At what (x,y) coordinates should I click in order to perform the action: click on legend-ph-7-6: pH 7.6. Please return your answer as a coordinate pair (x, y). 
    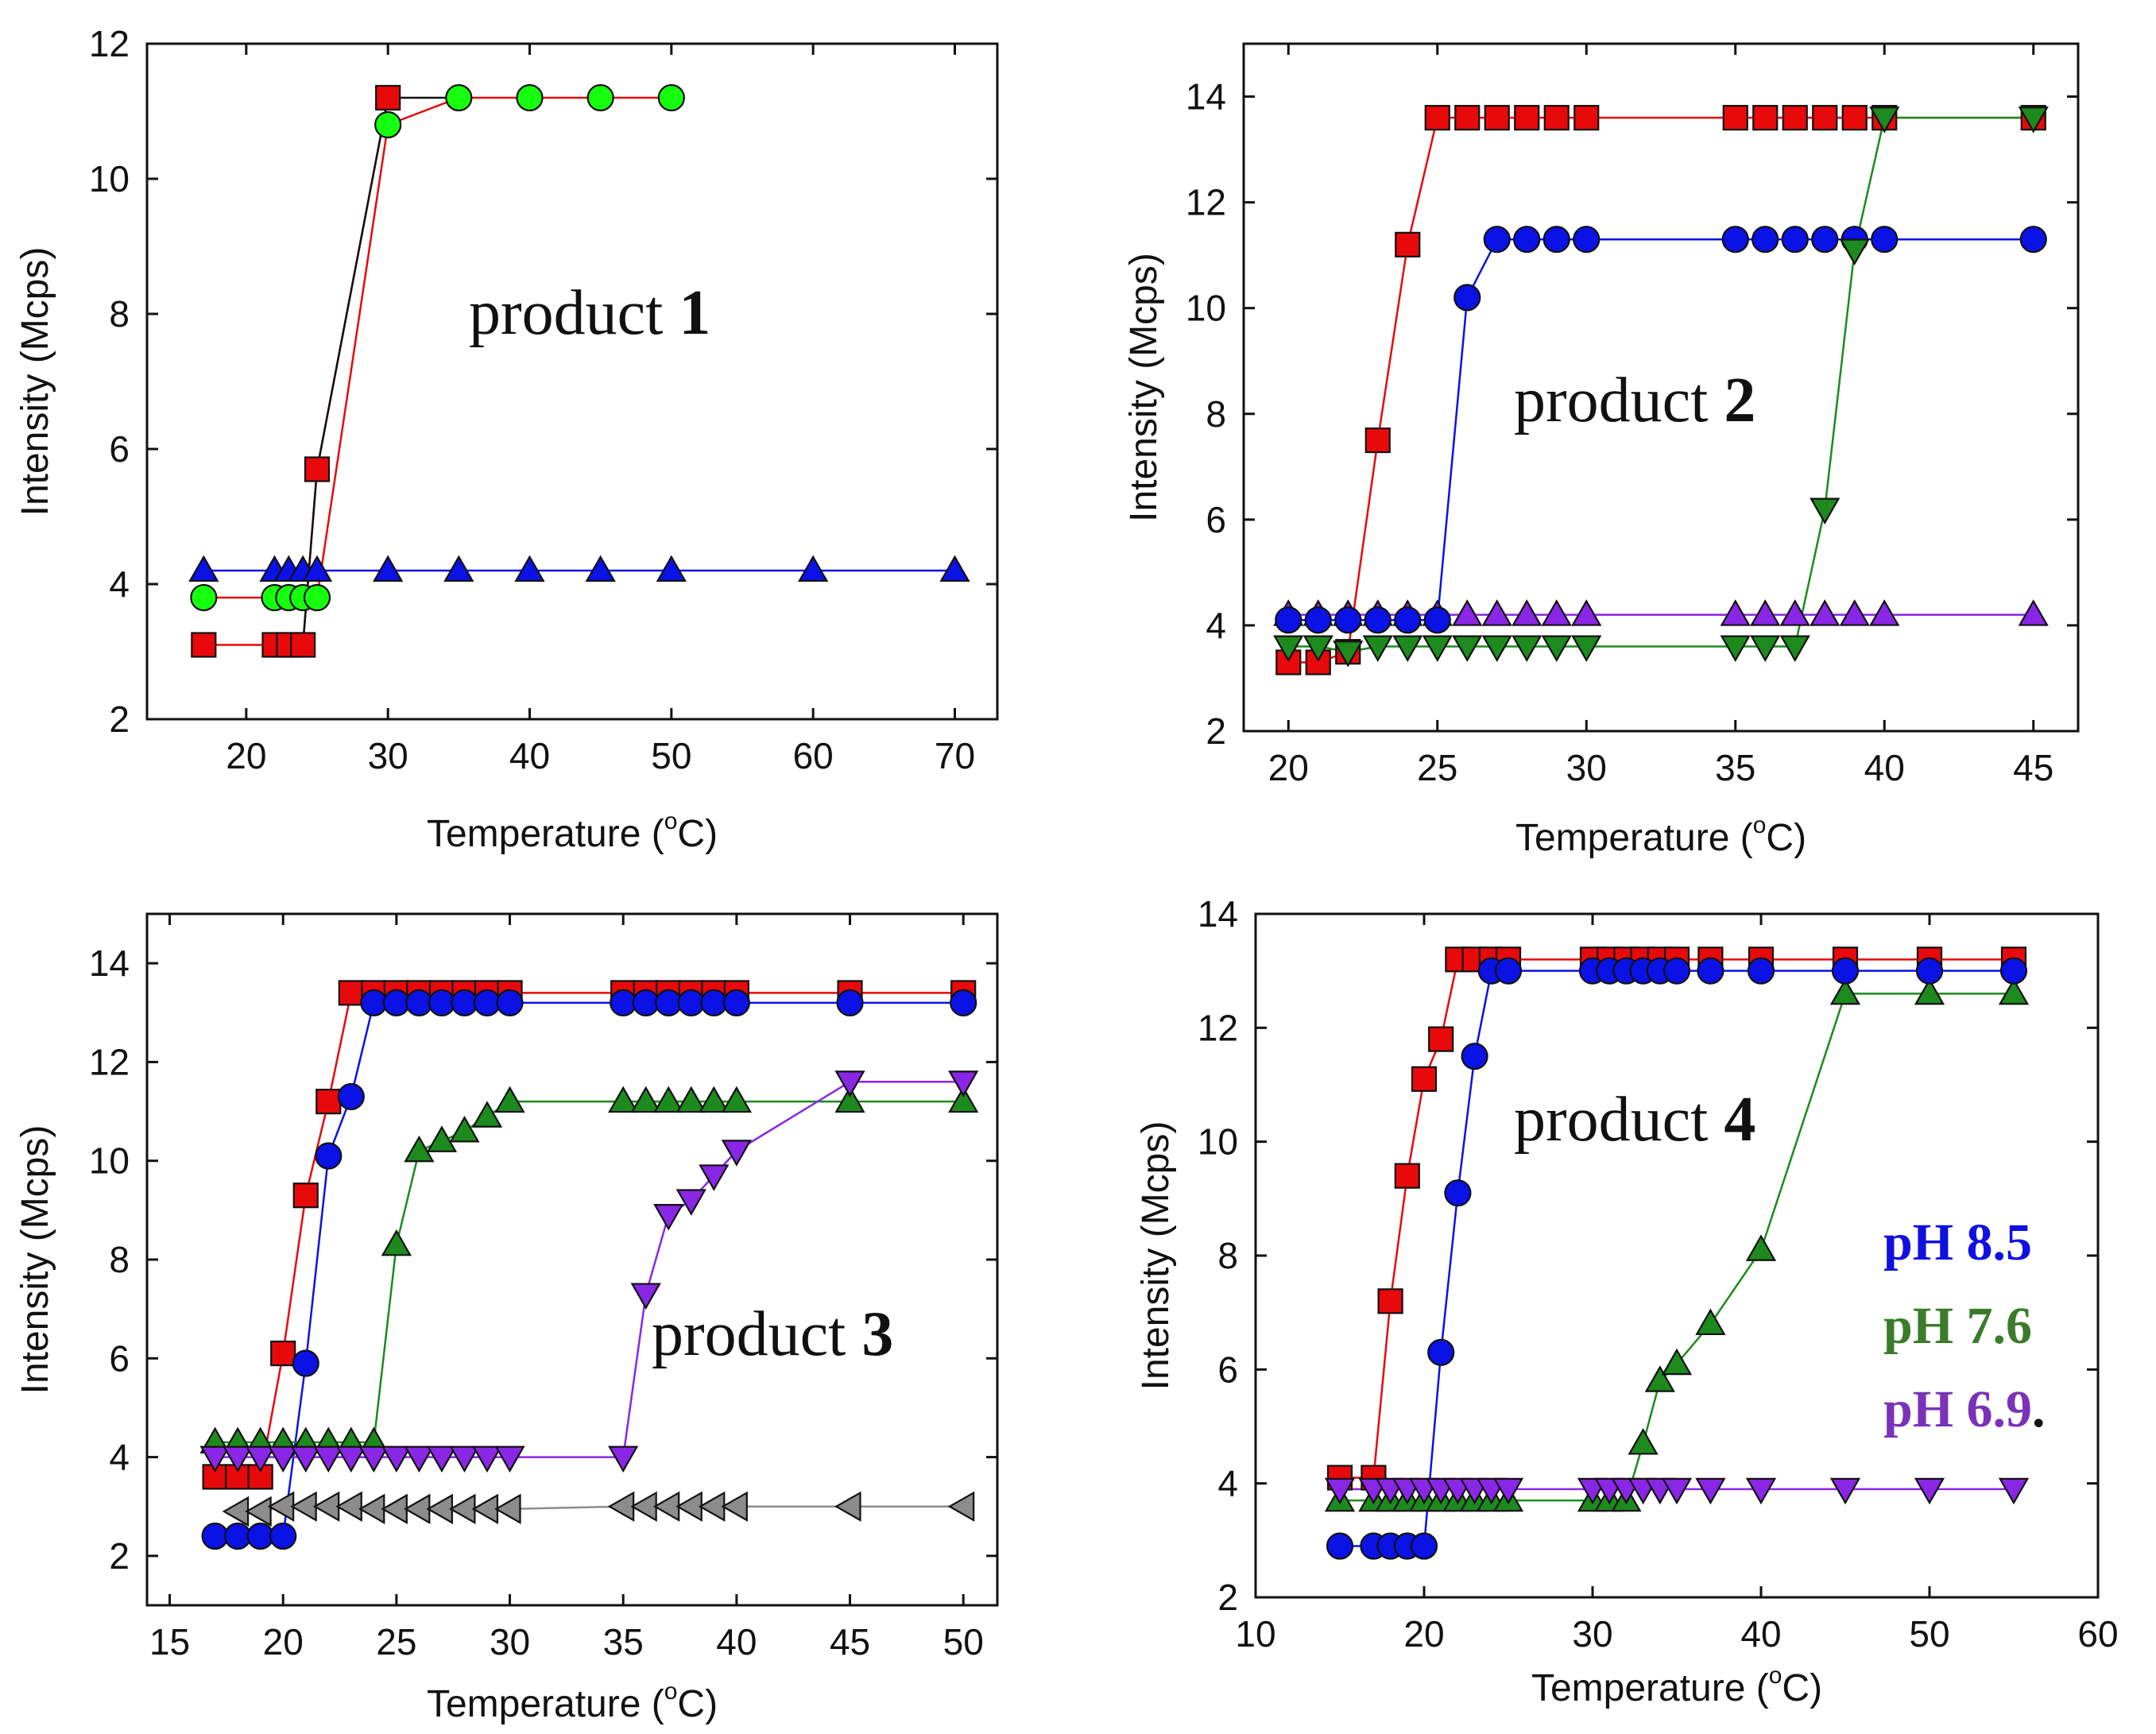
    Looking at the image, I should click on (1957, 1326).